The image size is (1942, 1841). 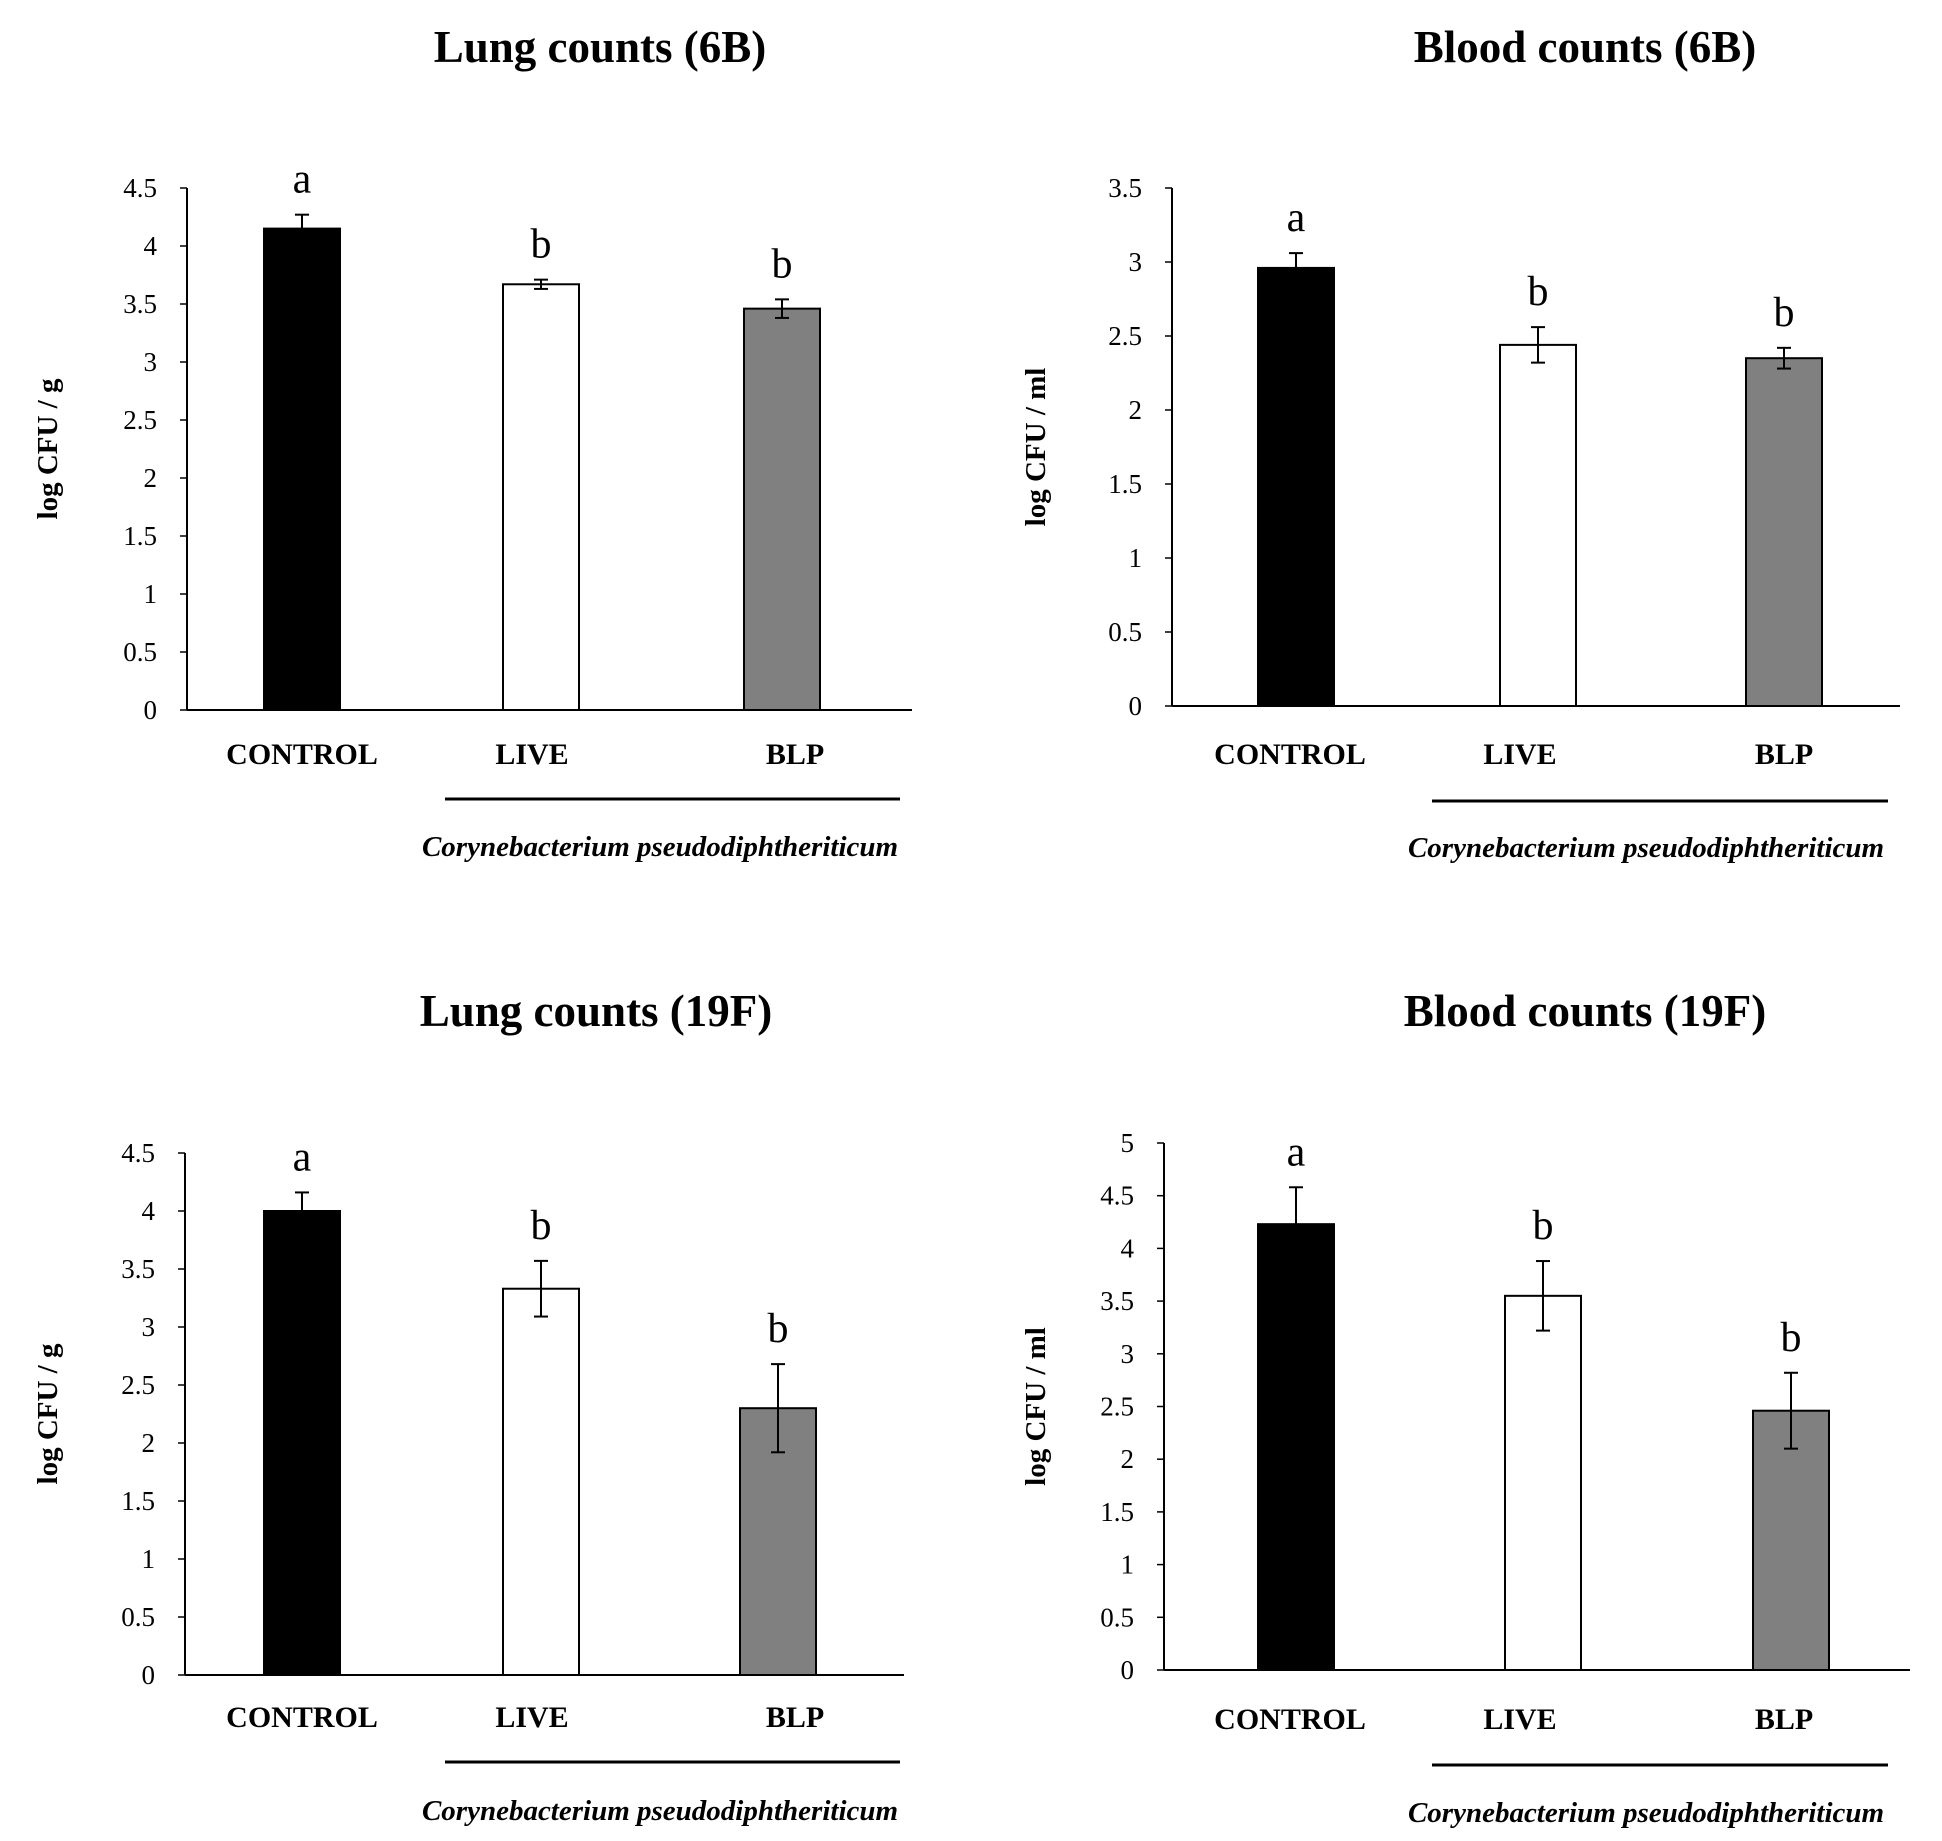 What do you see at coordinates (1585, 1011) in the screenshot?
I see `chart-title: Blood counts (19F)` at bounding box center [1585, 1011].